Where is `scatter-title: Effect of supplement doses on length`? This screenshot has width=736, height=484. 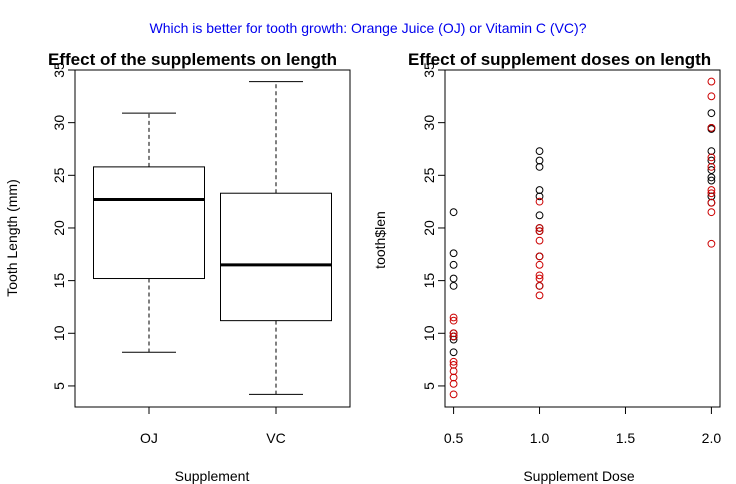
scatter-title: Effect of supplement doses on length is located at coordinates (559, 59).